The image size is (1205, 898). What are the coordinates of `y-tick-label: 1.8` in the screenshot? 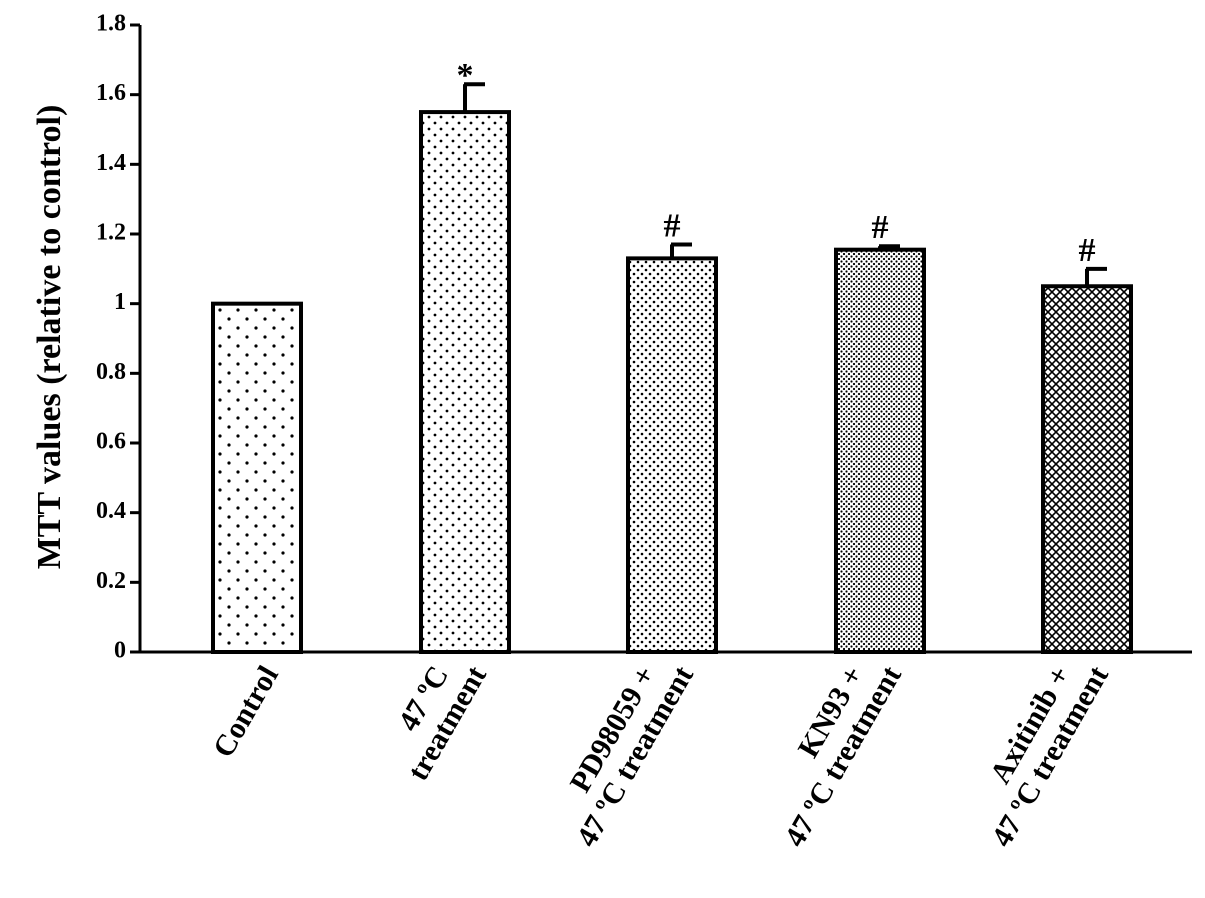 It's located at (111, 24).